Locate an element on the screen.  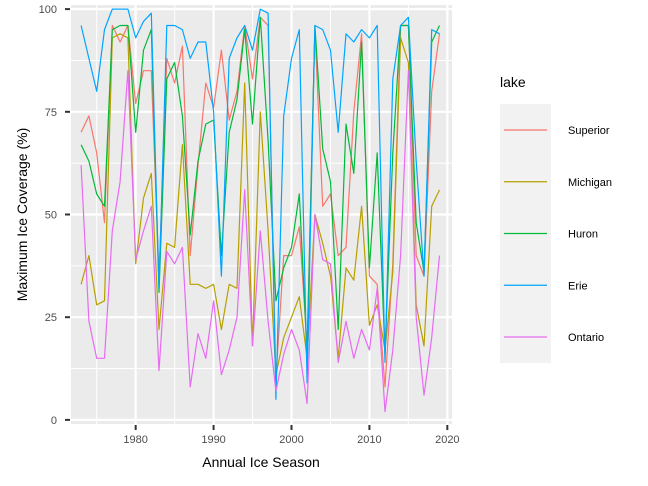
legend: lake Superior Michigan Huron Erie Ontario is located at coordinates (556, 218).